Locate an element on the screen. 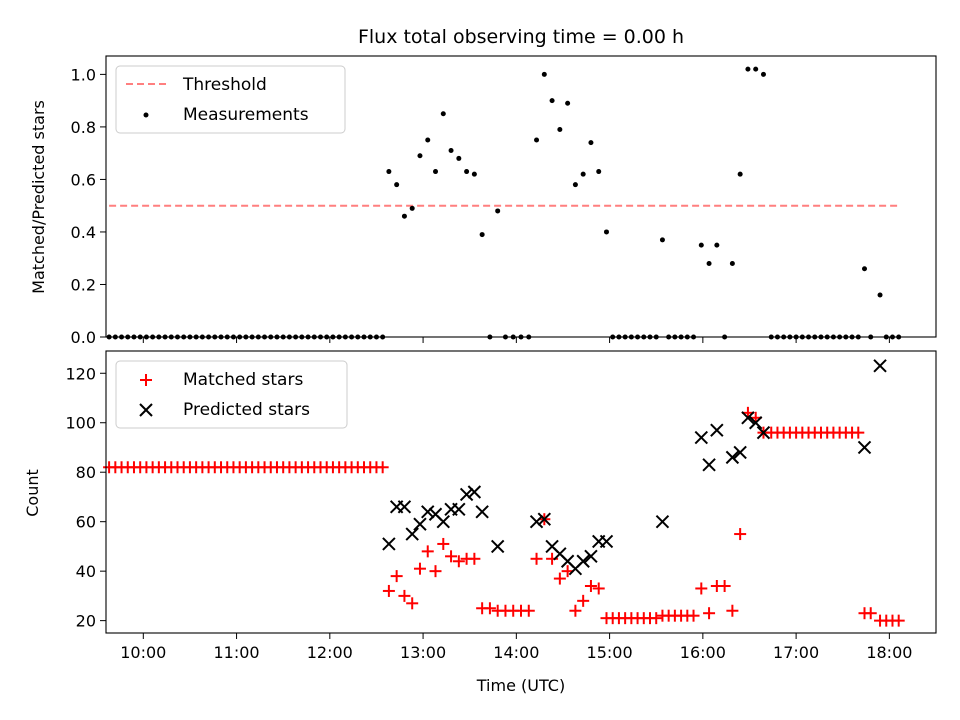 The width and height of the screenshot is (960, 720). x-tick-label: 12:00 is located at coordinates (330, 652).